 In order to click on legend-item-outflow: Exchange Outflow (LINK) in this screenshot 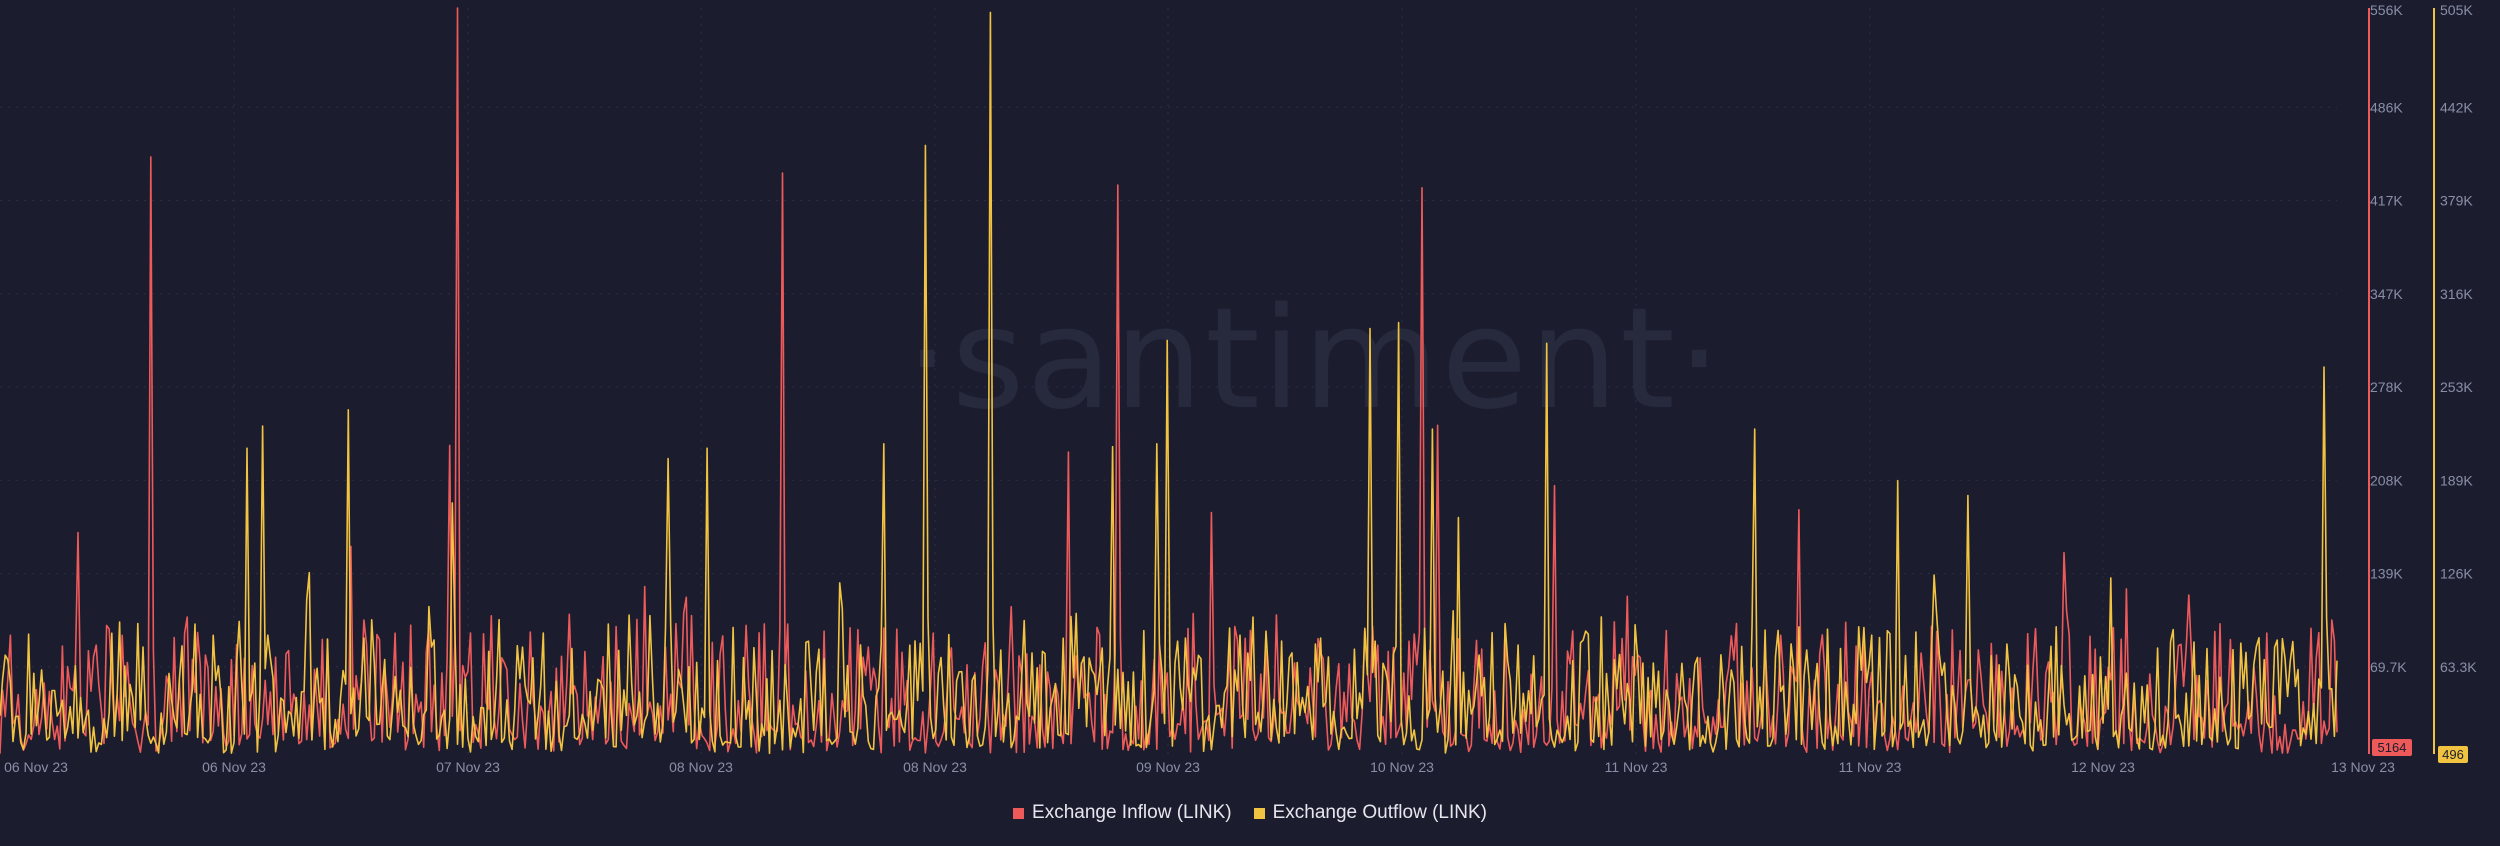, I will do `click(1370, 813)`.